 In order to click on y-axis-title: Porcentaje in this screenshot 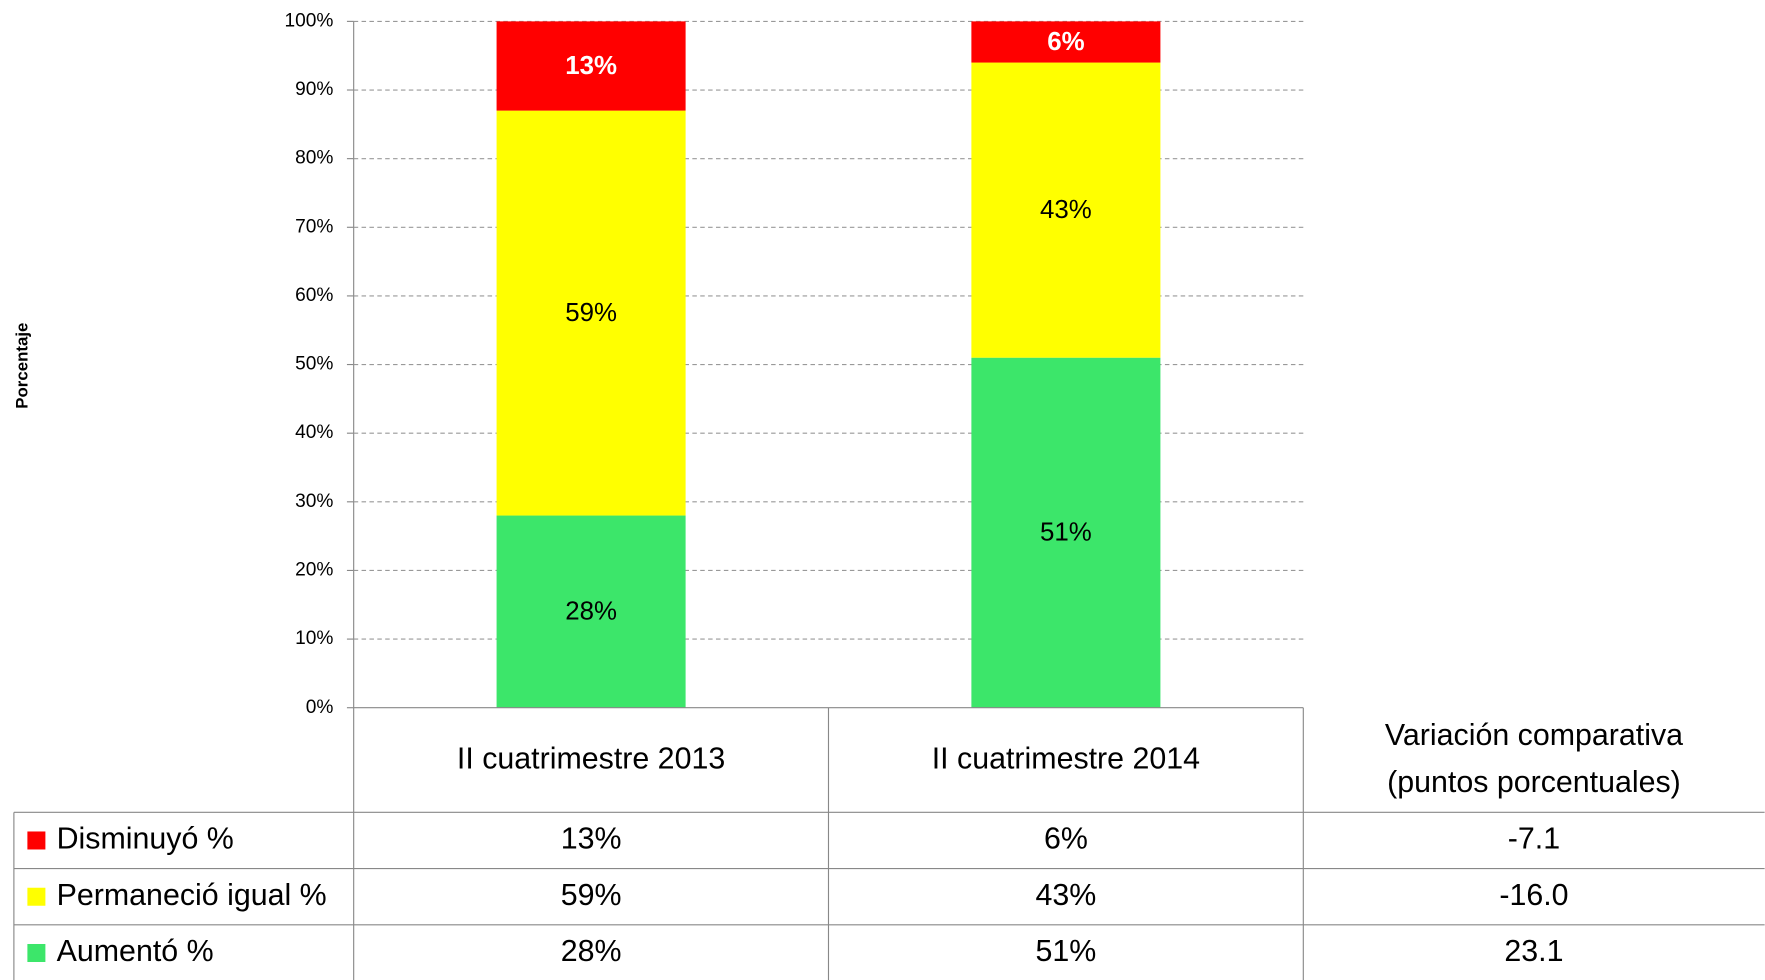, I will do `click(21, 366)`.